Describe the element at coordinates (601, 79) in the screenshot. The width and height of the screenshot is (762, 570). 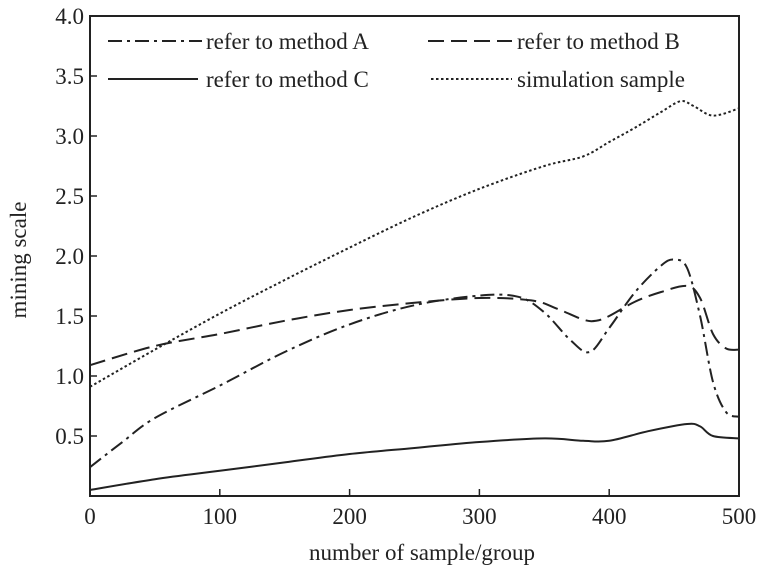
I see `legend-label-simulation-sample: simulation sample` at that location.